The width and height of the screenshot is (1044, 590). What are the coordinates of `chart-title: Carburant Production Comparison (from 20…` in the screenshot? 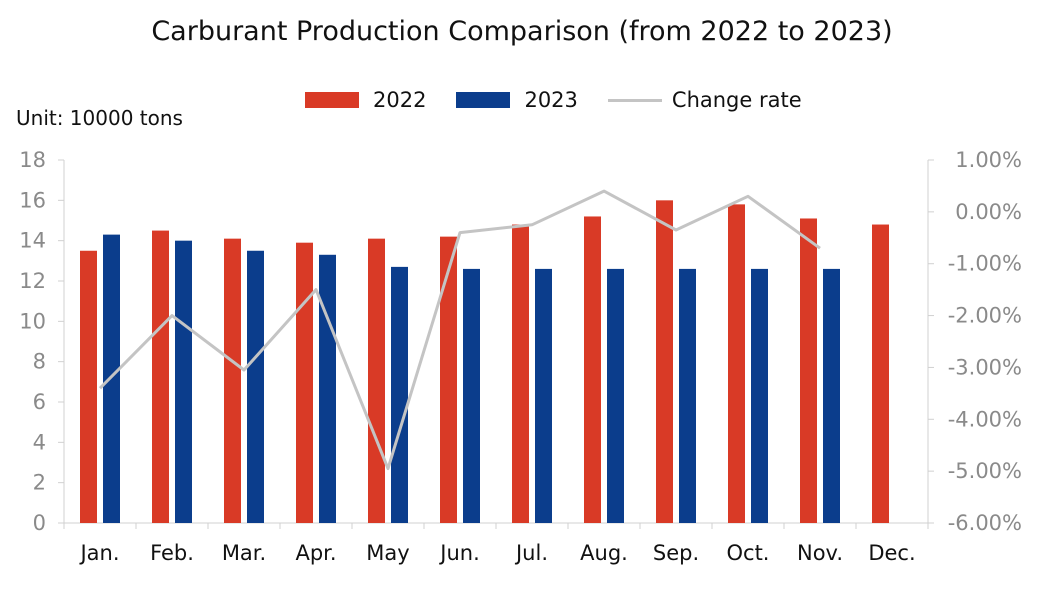 It's located at (522, 31).